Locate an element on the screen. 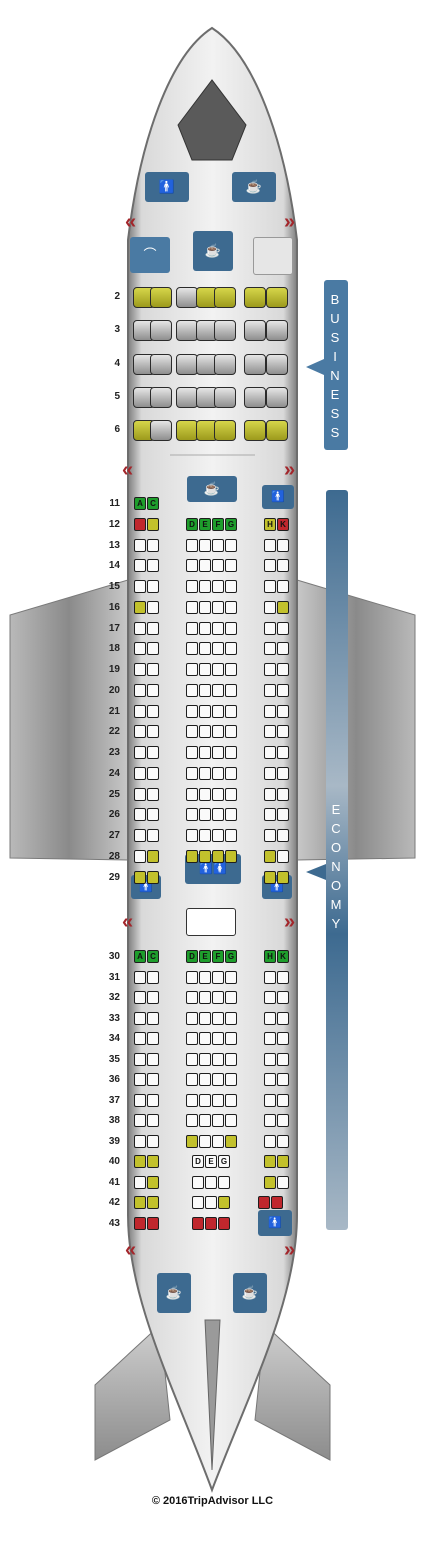 The width and height of the screenshot is (425, 1546). seat-letter: K is located at coordinates (283, 524).